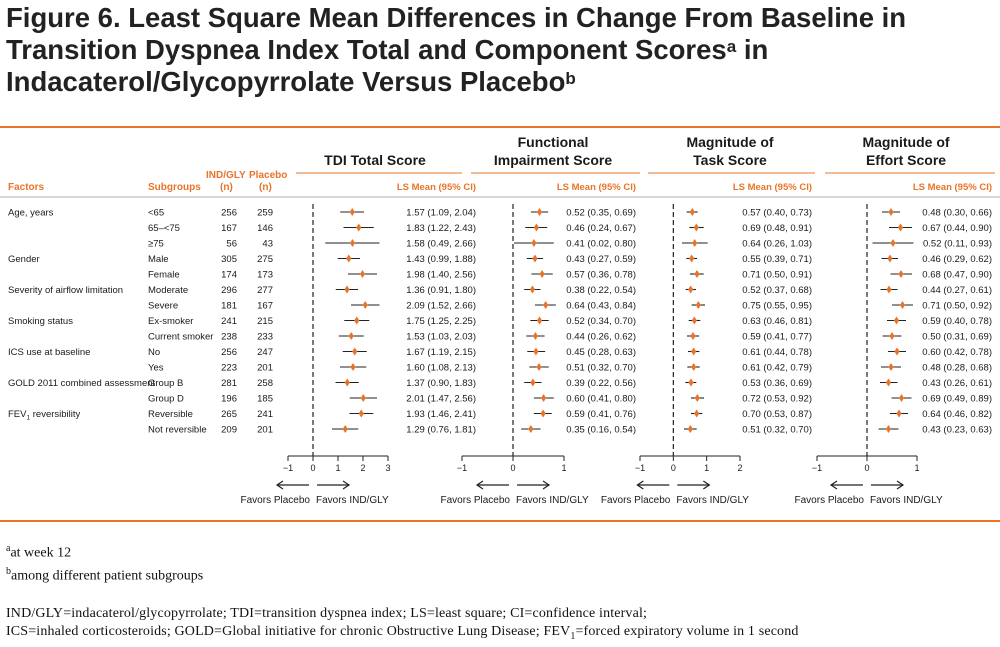 This screenshot has width=1000, height=647. What do you see at coordinates (777, 383) in the screenshot?
I see `ls-mean-value: 0.53 (0.36, 0.69)` at bounding box center [777, 383].